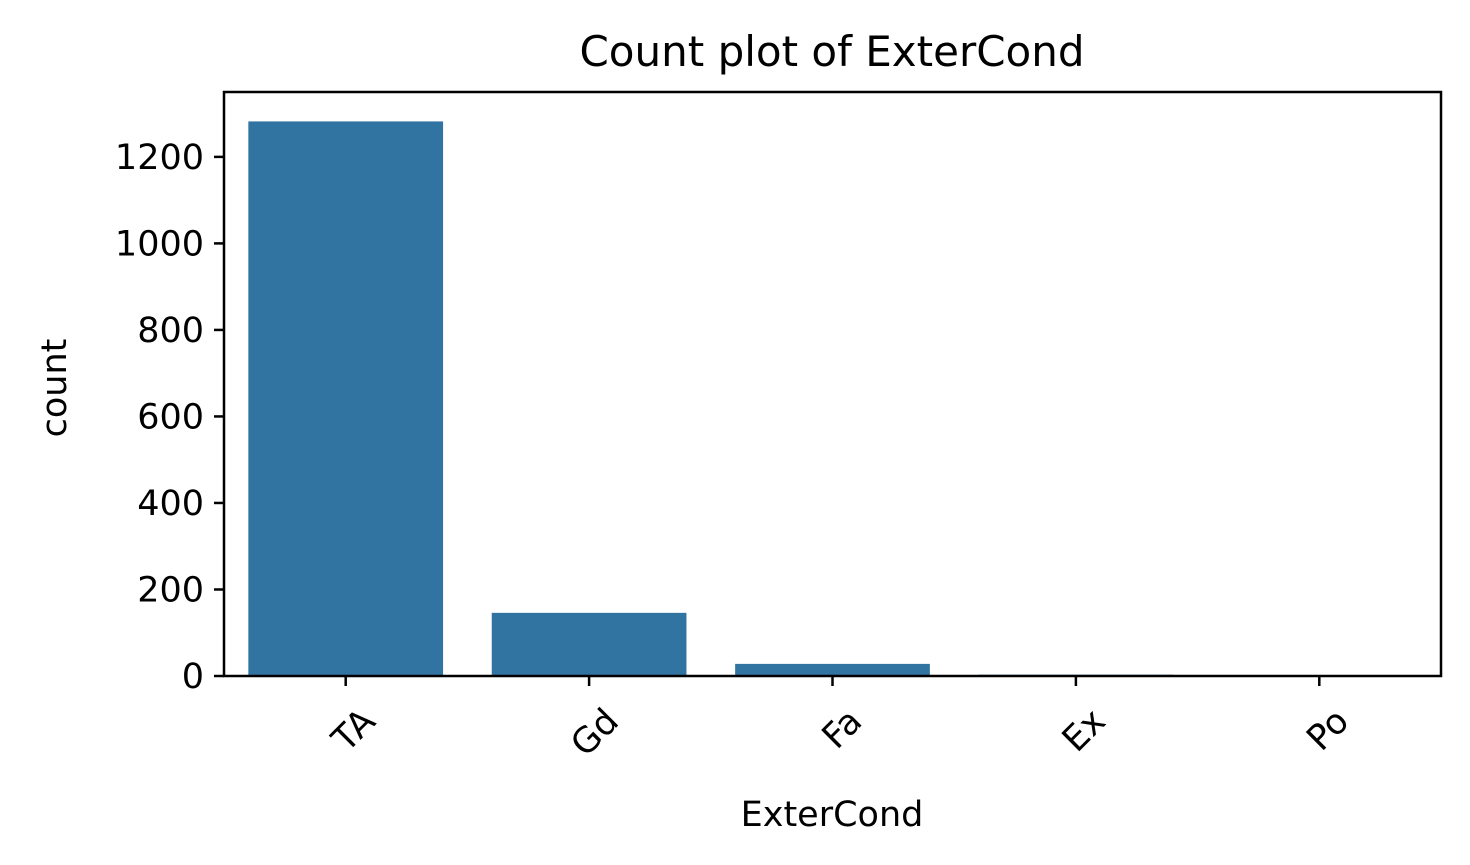 The height and width of the screenshot is (865, 1470). Describe the element at coordinates (831, 51) in the screenshot. I see `chart-title: Count plot of ExterCond` at that location.